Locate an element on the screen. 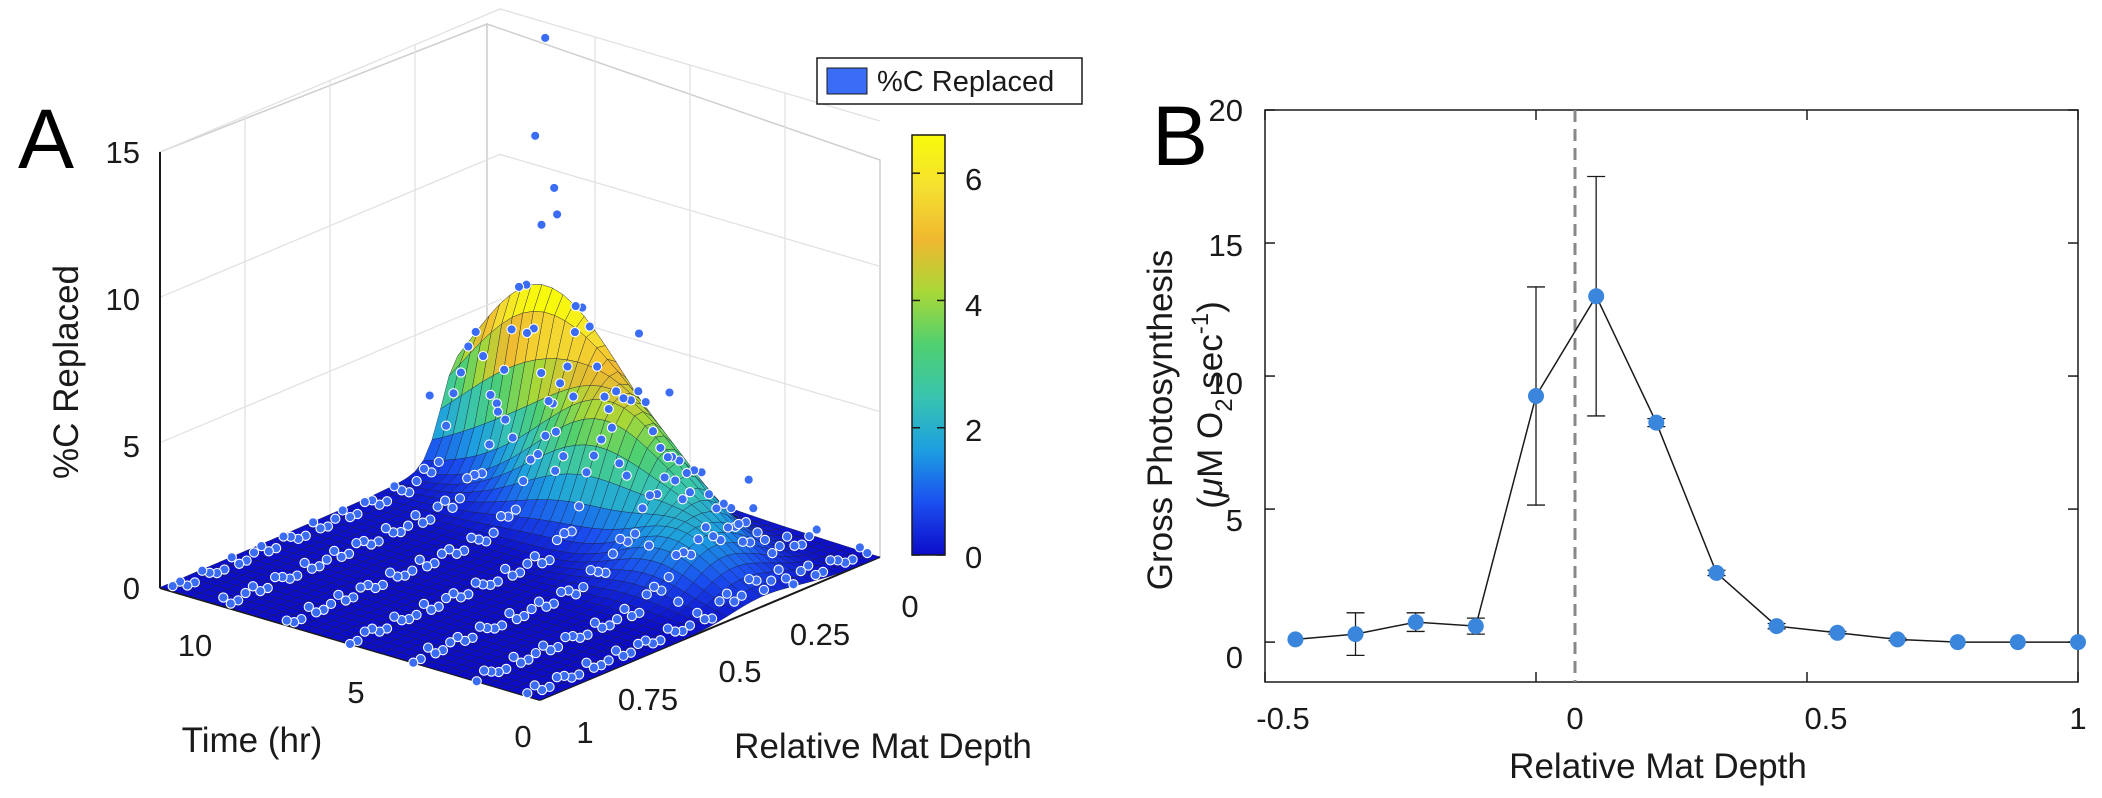 Image resolution: width=2102 pixels, height=798 pixels. colorbar-ticks is located at coordinates (928, 364).